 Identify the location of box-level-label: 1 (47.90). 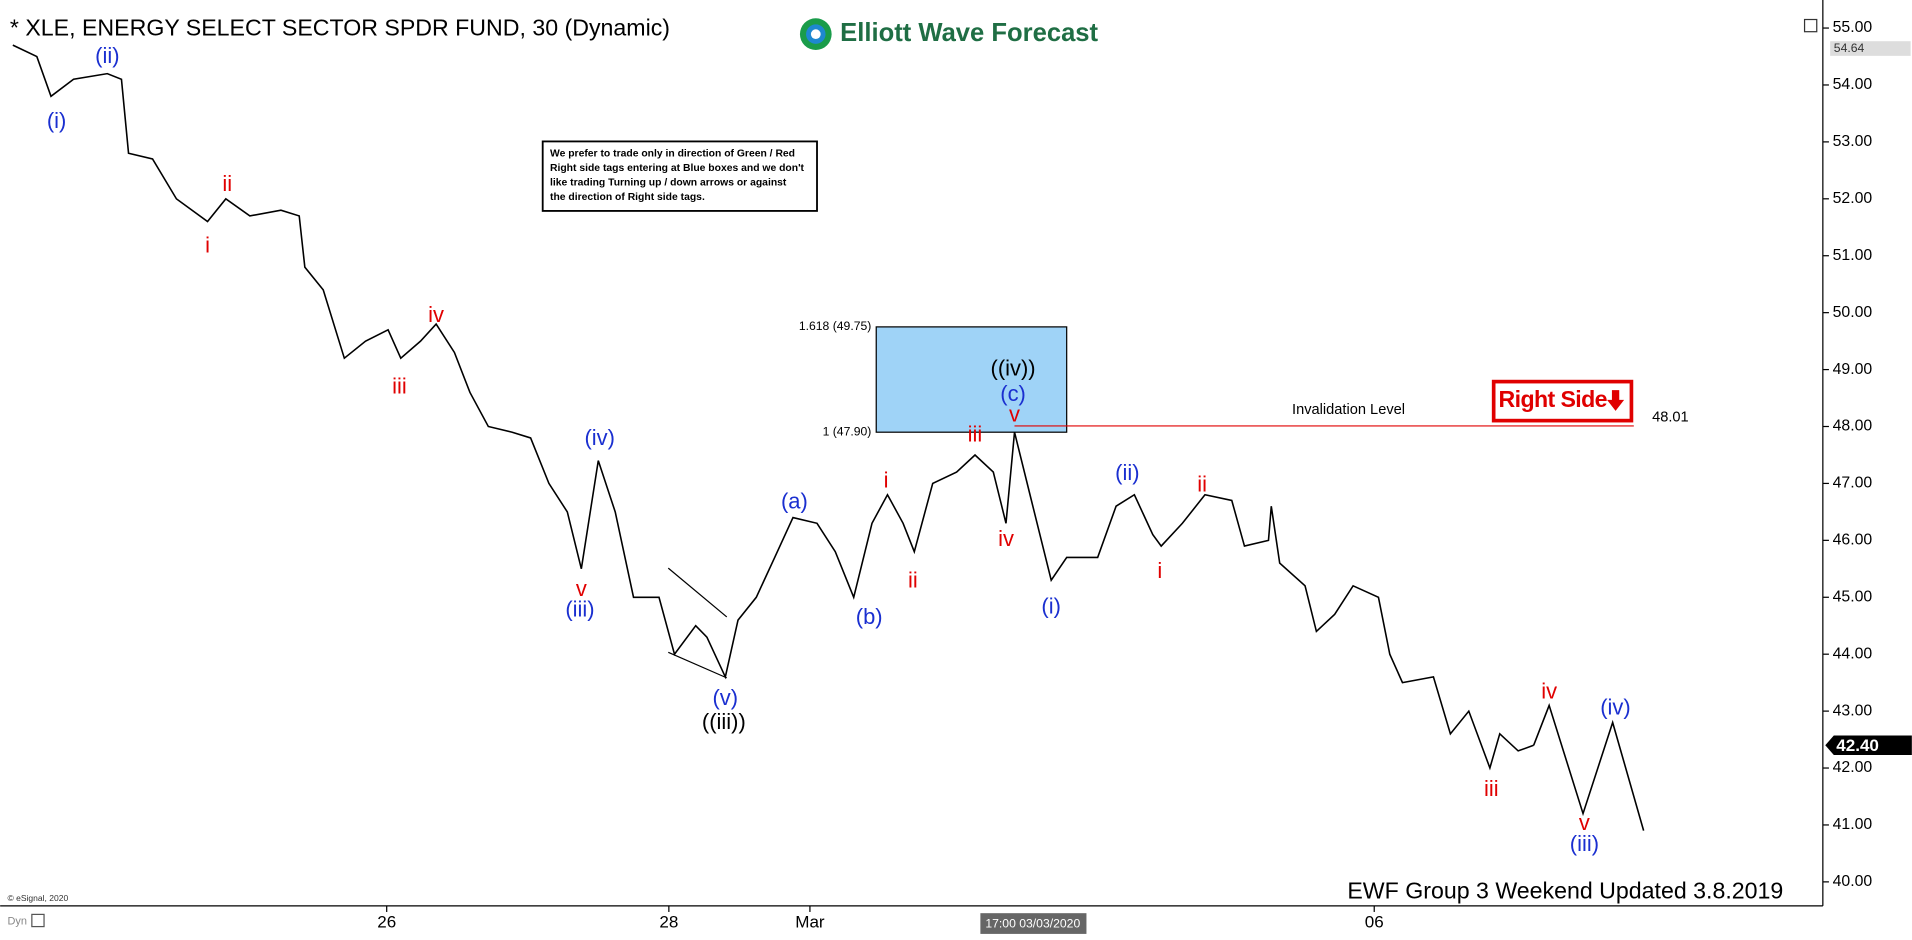
(847, 431).